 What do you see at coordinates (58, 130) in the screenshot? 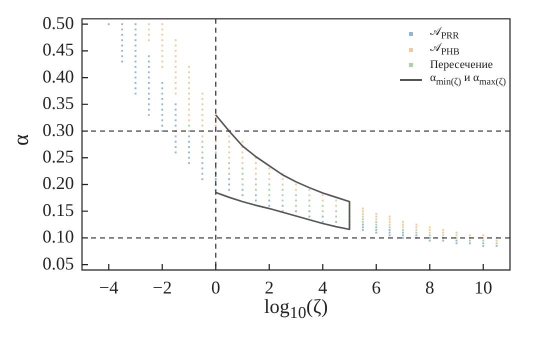
I see `y-tick-label: 0.30` at bounding box center [58, 130].